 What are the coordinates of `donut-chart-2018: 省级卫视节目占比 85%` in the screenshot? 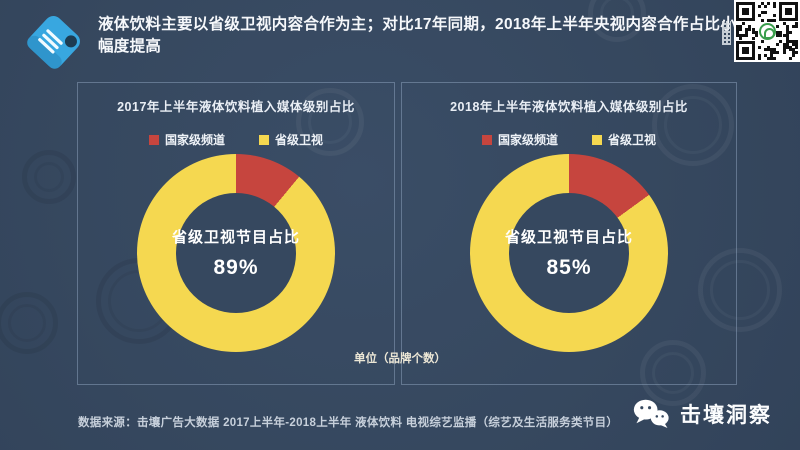 It's located at (569, 253).